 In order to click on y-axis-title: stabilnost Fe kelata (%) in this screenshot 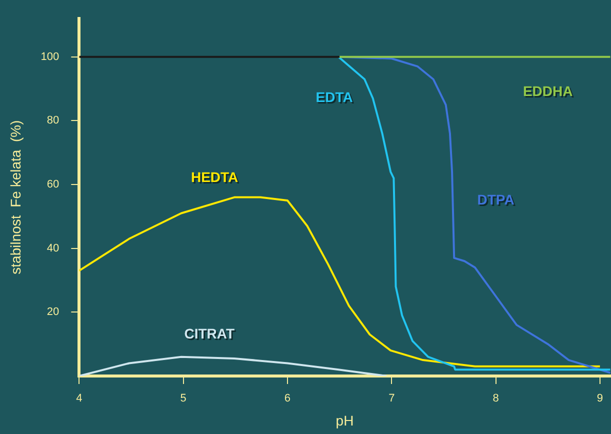, I will do `click(15, 197)`.